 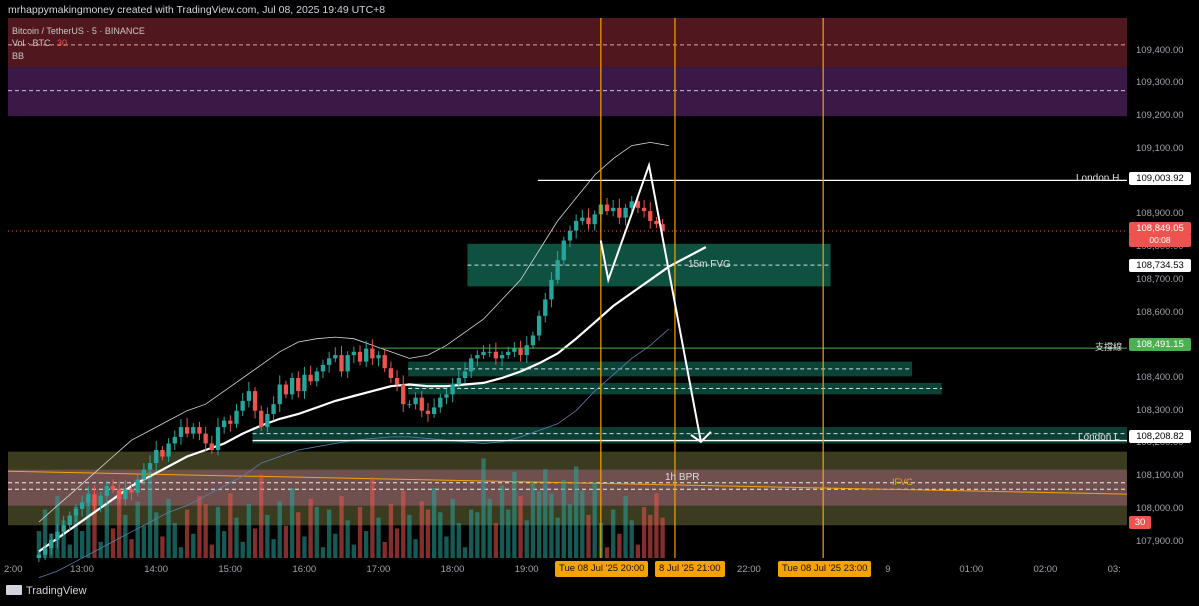 I want to click on price-tag-volume: 30, so click(x=1140, y=522).